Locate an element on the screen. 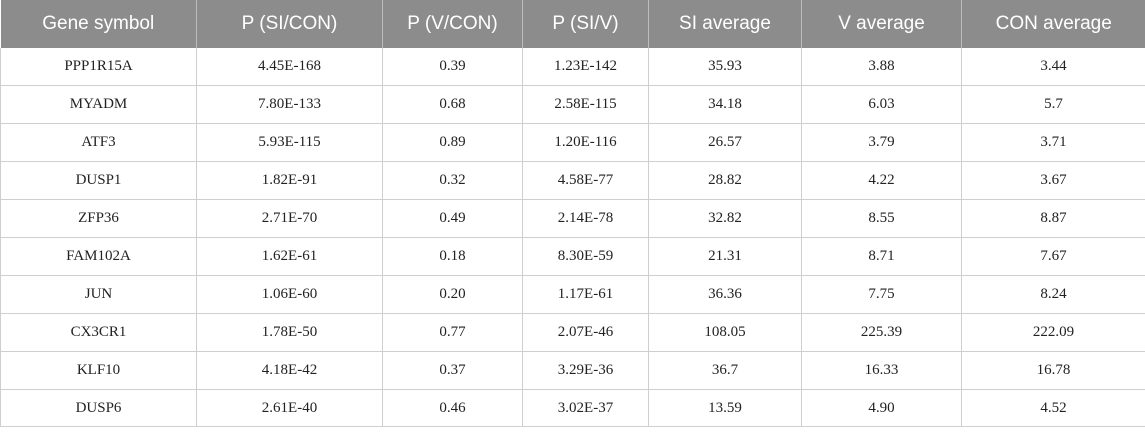  header-gene-symbol: Gene symbol is located at coordinates (98, 24).